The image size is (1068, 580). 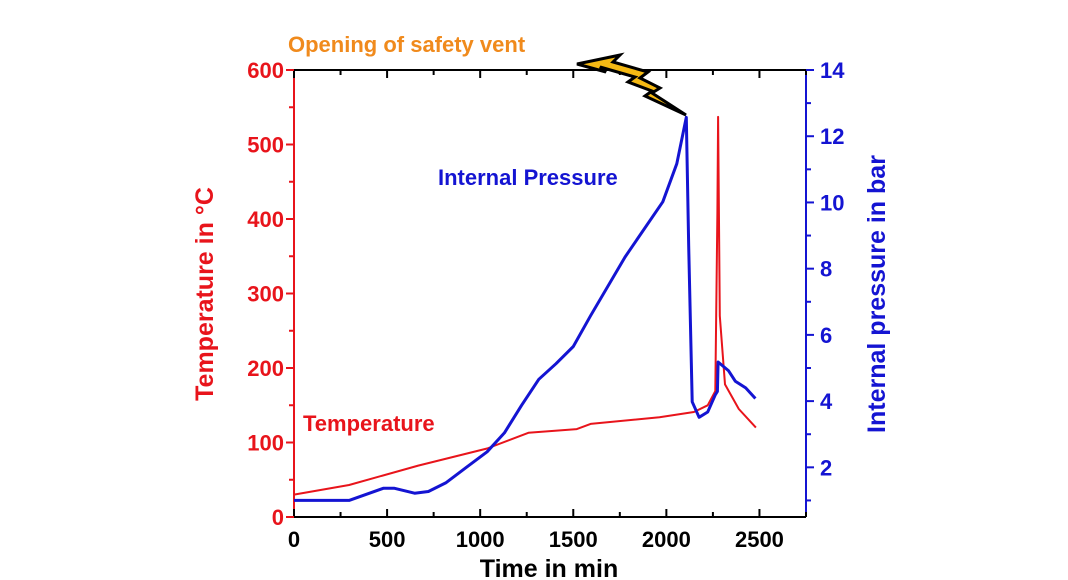 What do you see at coordinates (826, 335) in the screenshot?
I see `y-right-tick-label: 6` at bounding box center [826, 335].